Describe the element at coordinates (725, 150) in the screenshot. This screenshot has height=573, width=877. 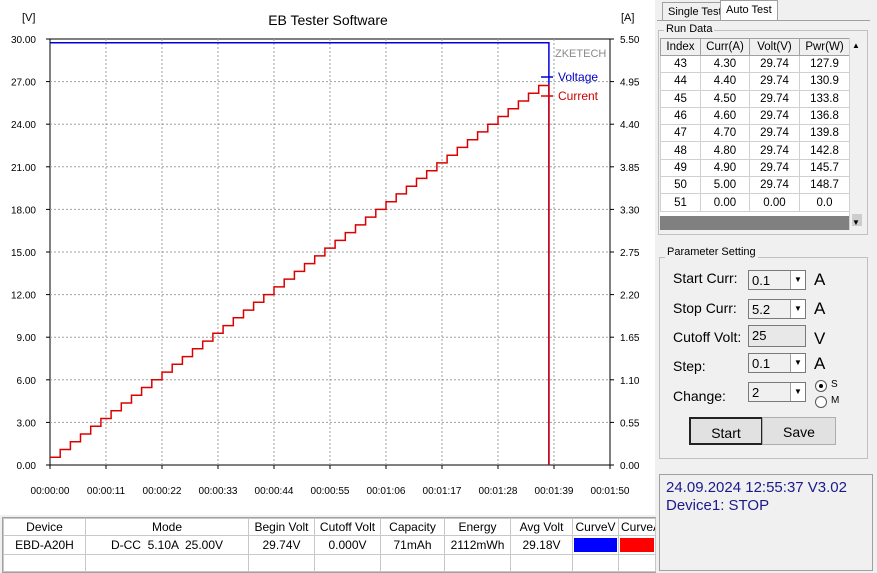
I see `table-cell: 4.80` at that location.